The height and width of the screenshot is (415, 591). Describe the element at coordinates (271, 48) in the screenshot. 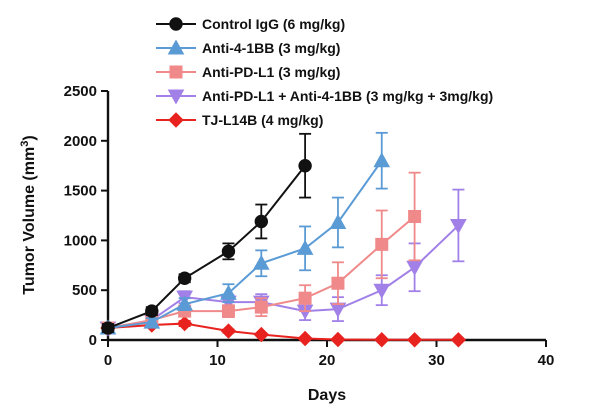

I see `legend-label: Anti-4-1BB (3 mg/kg)` at that location.